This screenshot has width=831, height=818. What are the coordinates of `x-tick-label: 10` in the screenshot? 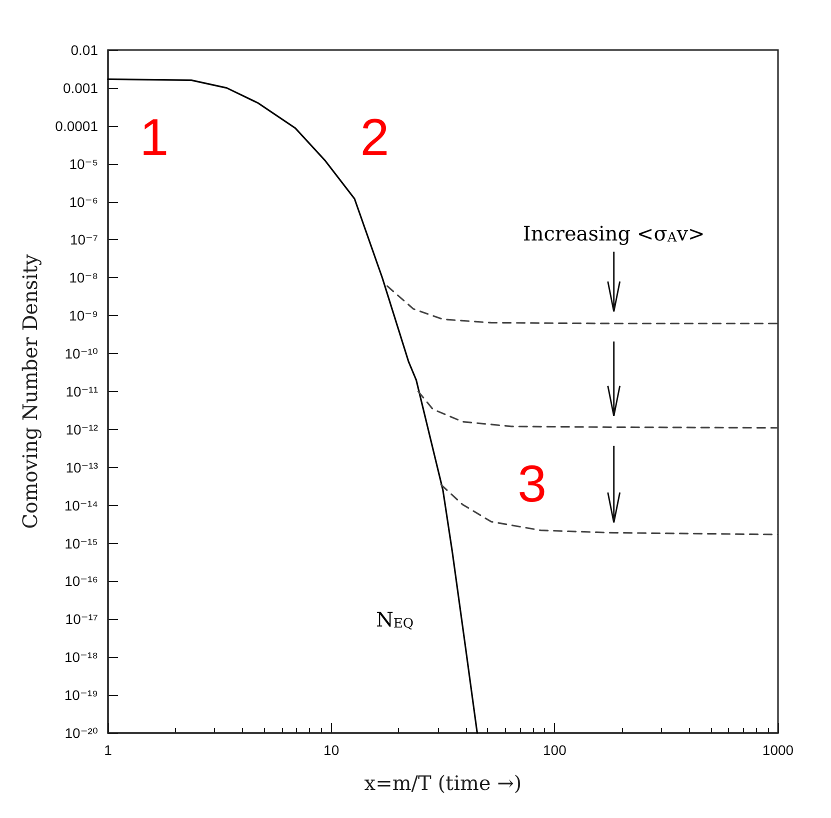 It's located at (332, 750).